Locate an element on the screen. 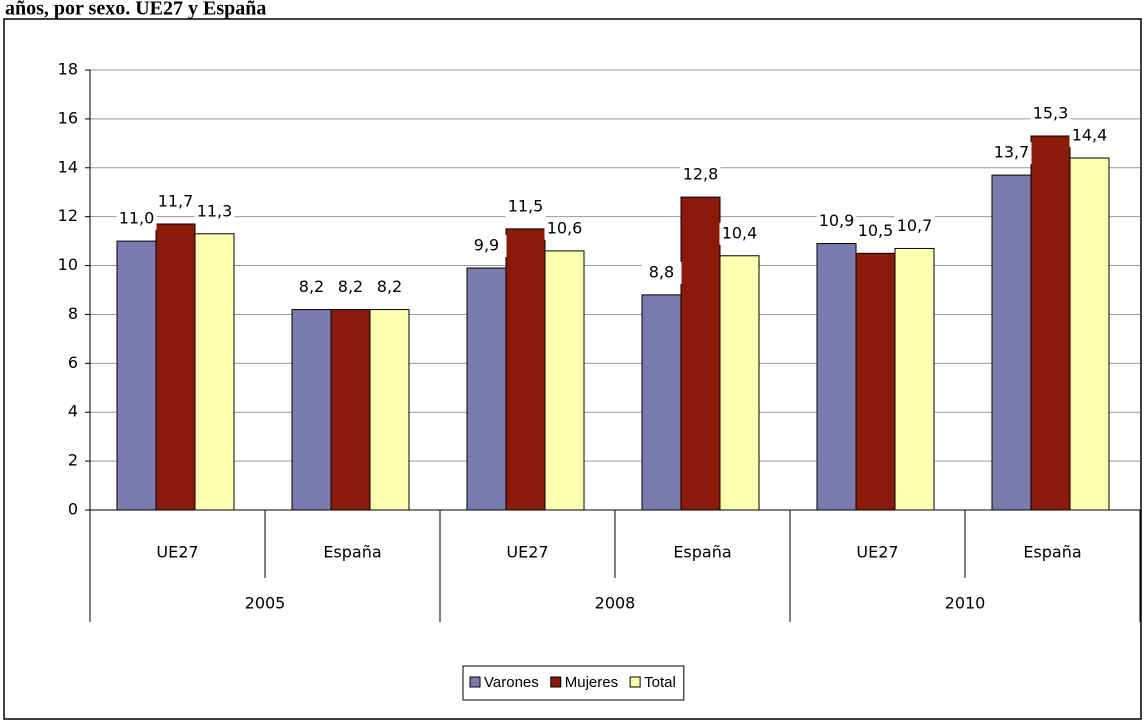  data-label: 14,4 is located at coordinates (1090, 135).